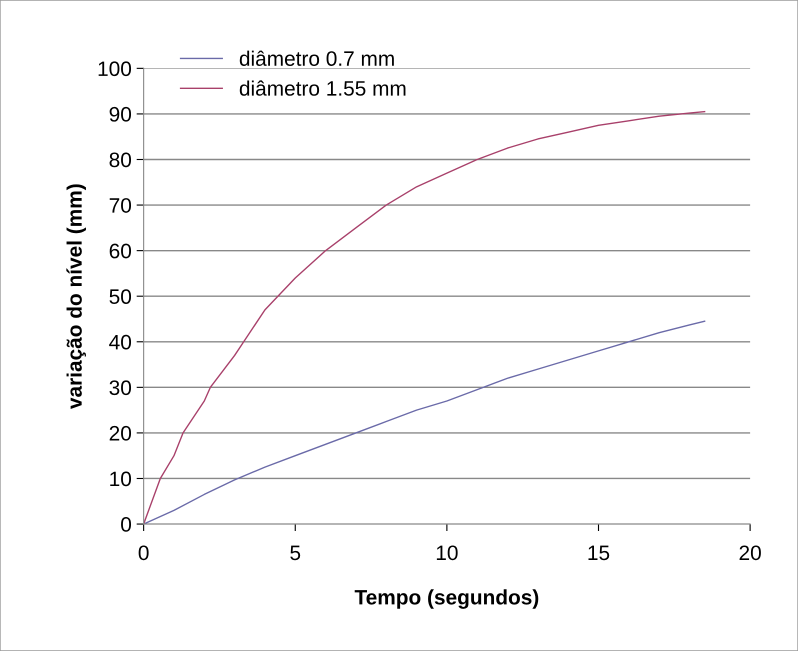 This screenshot has width=798, height=651. I want to click on y-tick-label: 90, so click(121, 114).